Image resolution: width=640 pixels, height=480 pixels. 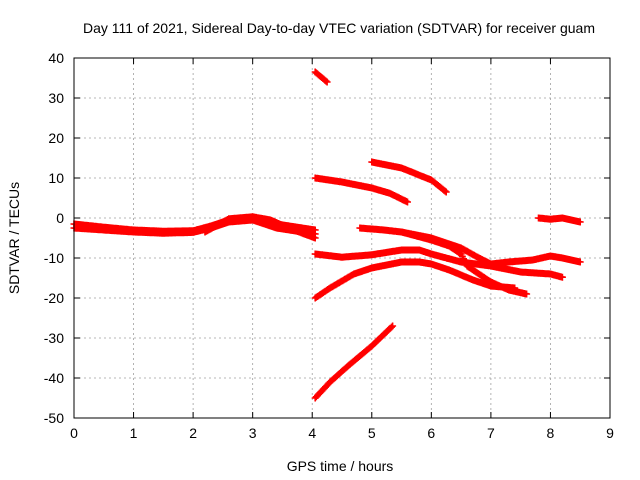 I want to click on series-s5, so click(x=361, y=190).